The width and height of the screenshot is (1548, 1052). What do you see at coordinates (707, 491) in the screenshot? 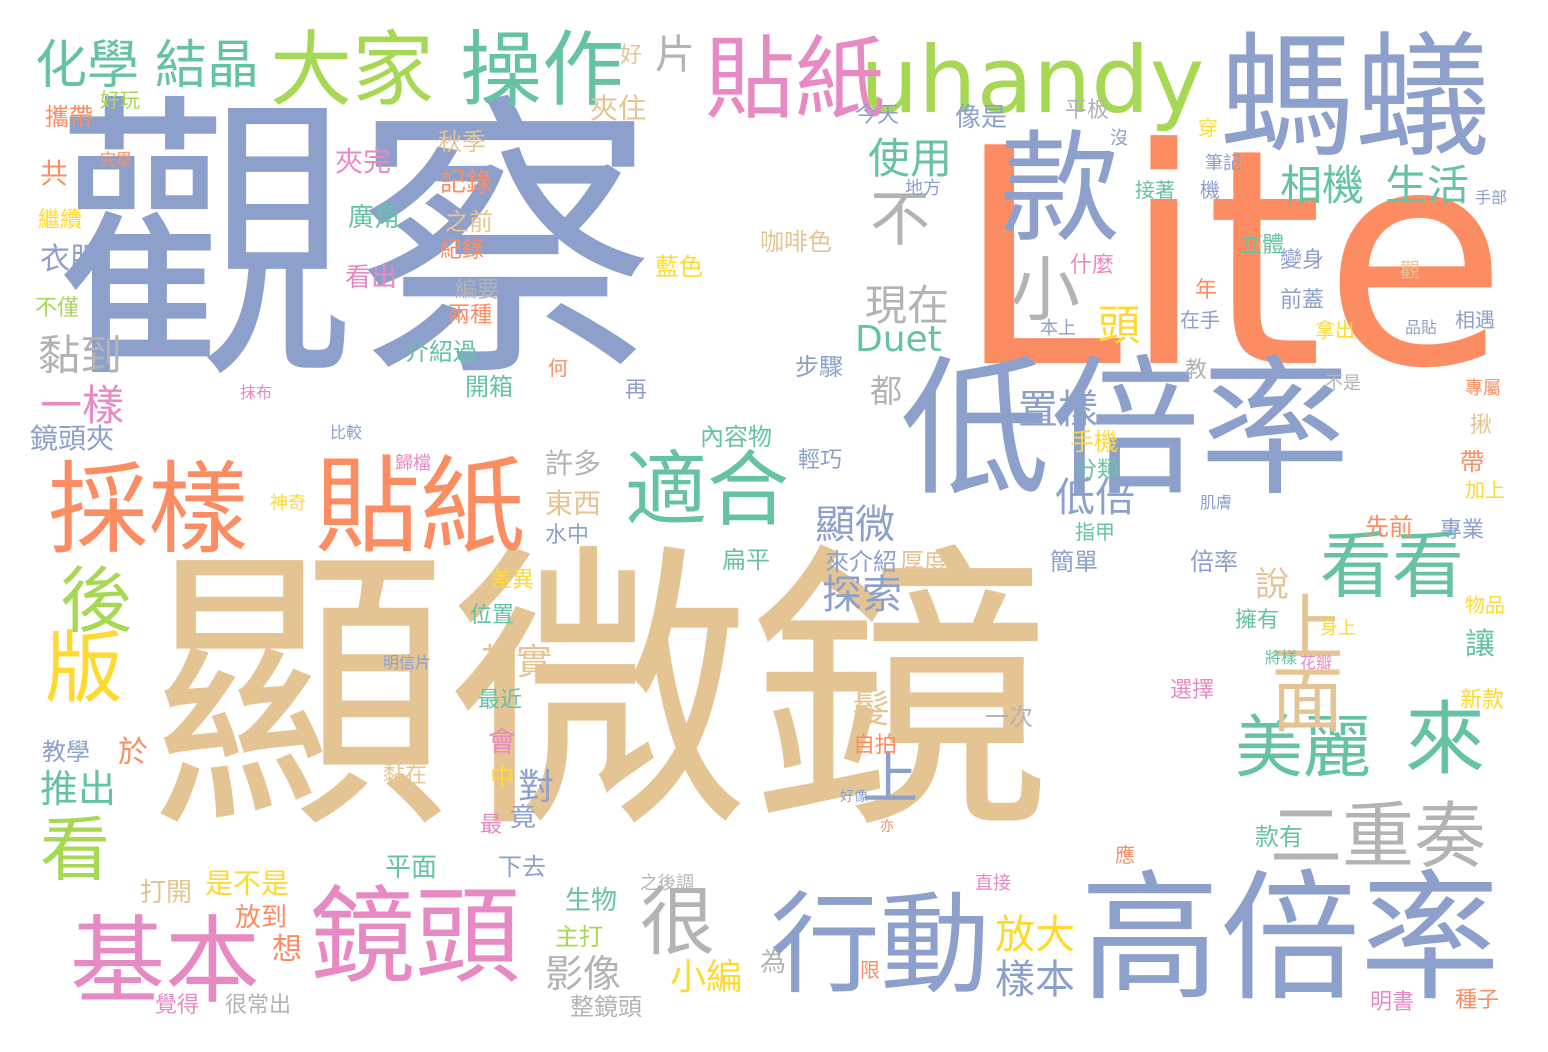
I see `cloud-word: 適合` at bounding box center [707, 491].